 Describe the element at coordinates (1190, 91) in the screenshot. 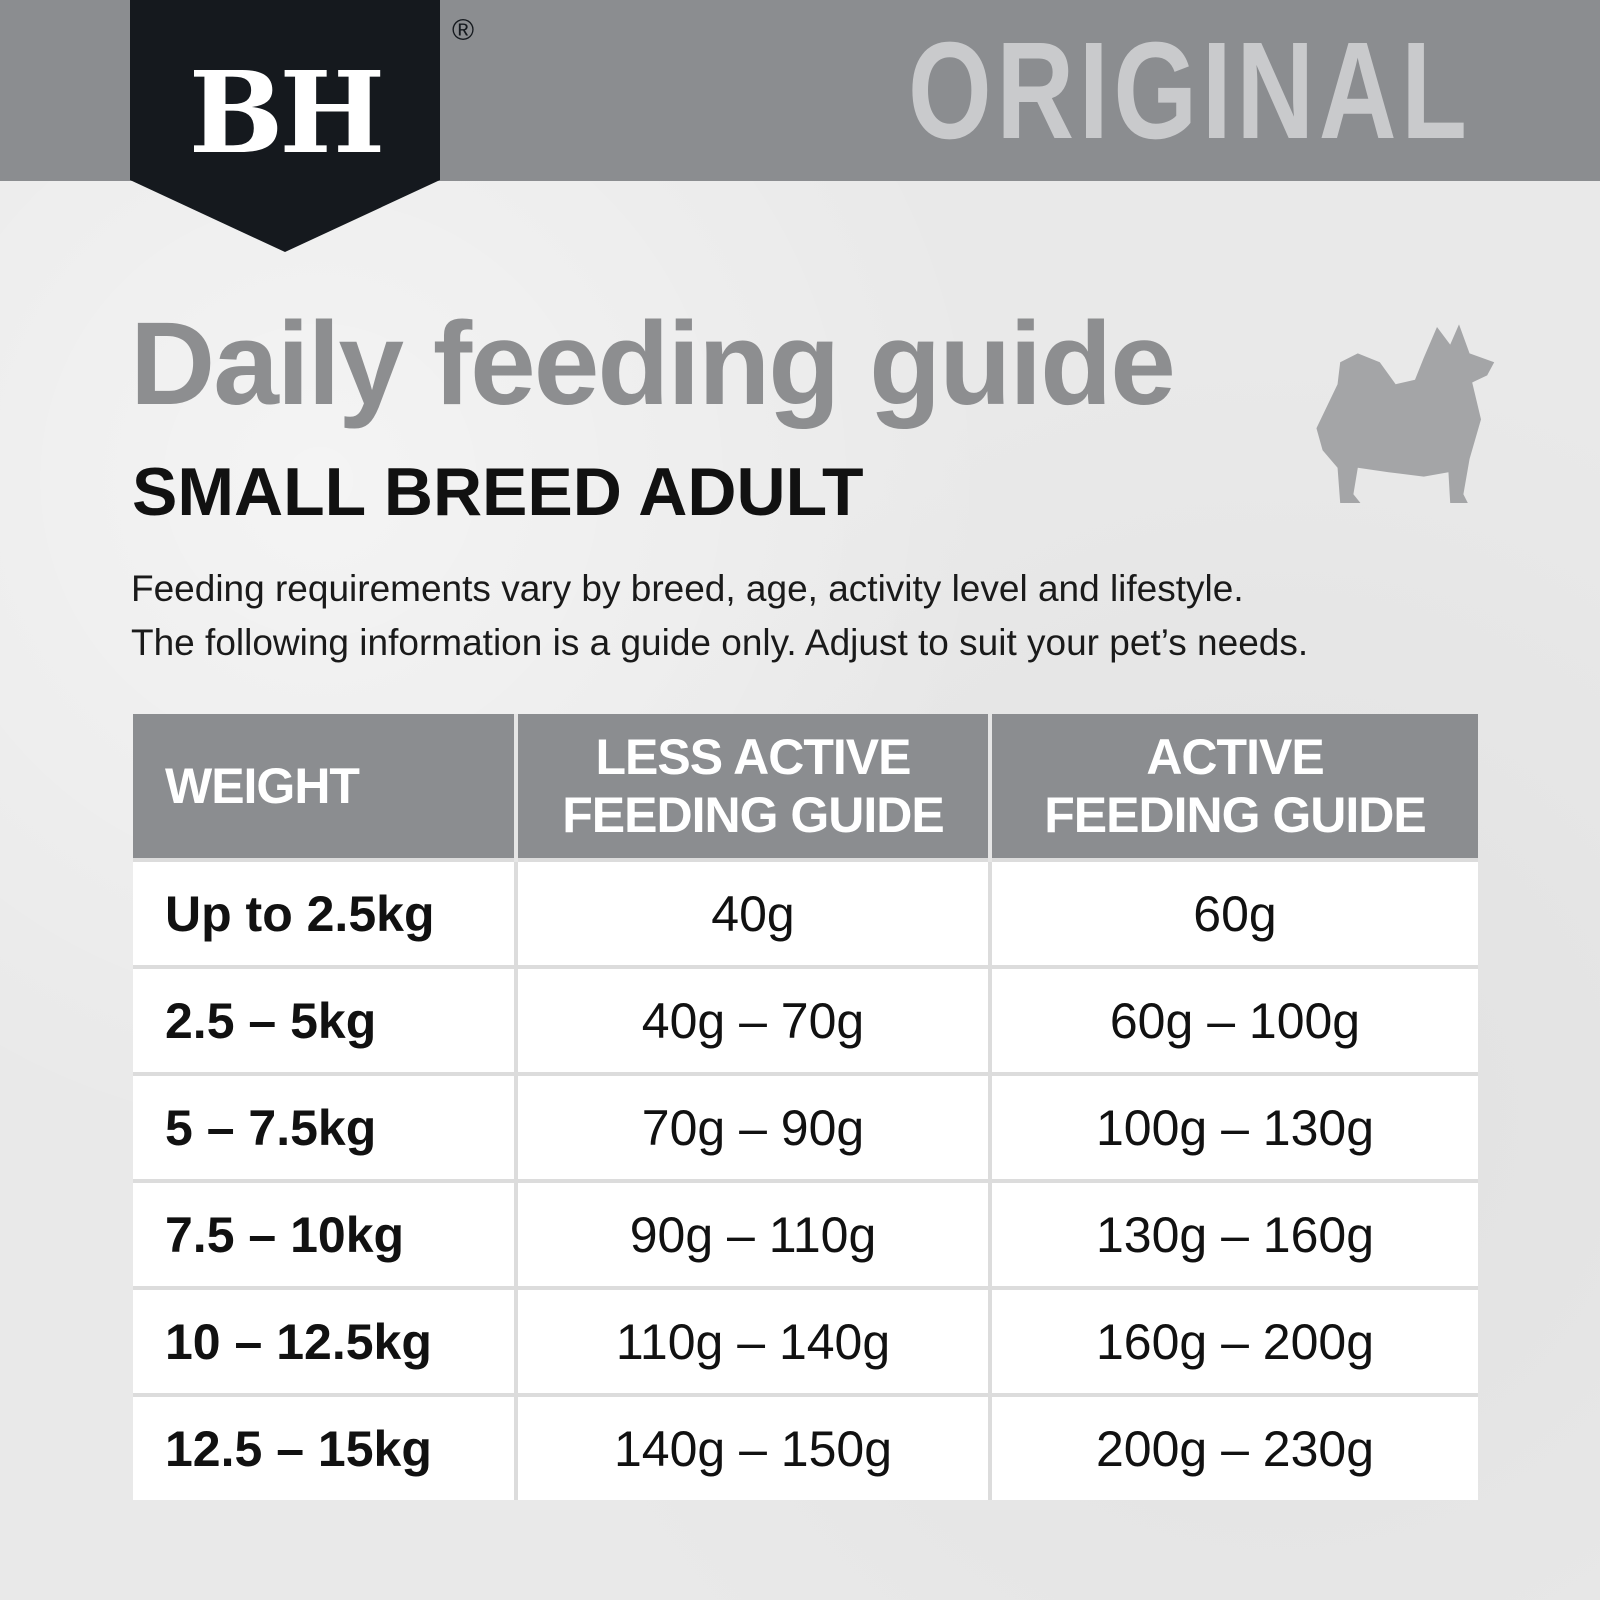

I see `variant-label: ORIGINAL` at that location.